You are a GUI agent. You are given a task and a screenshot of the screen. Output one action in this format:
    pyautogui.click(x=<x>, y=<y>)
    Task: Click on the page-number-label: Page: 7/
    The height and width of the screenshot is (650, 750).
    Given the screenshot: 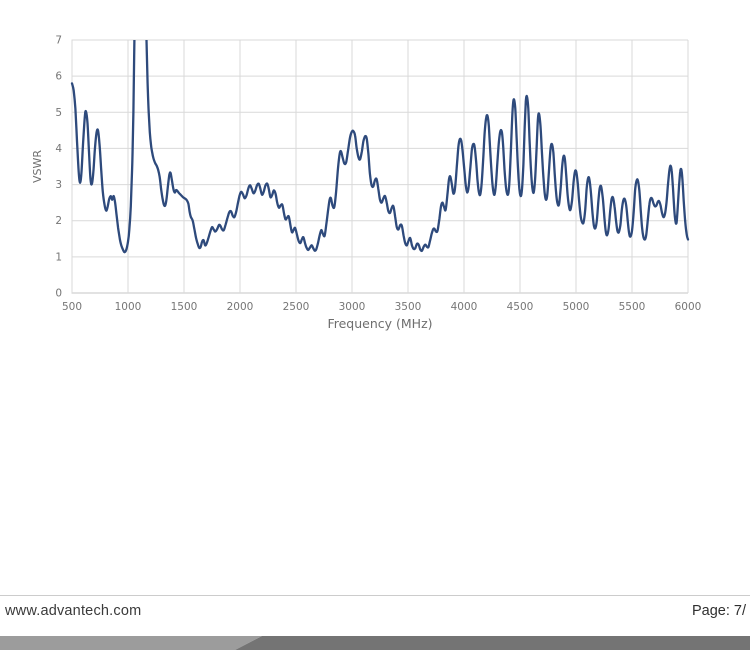 What is the action you would take?
    pyautogui.click(x=719, y=611)
    